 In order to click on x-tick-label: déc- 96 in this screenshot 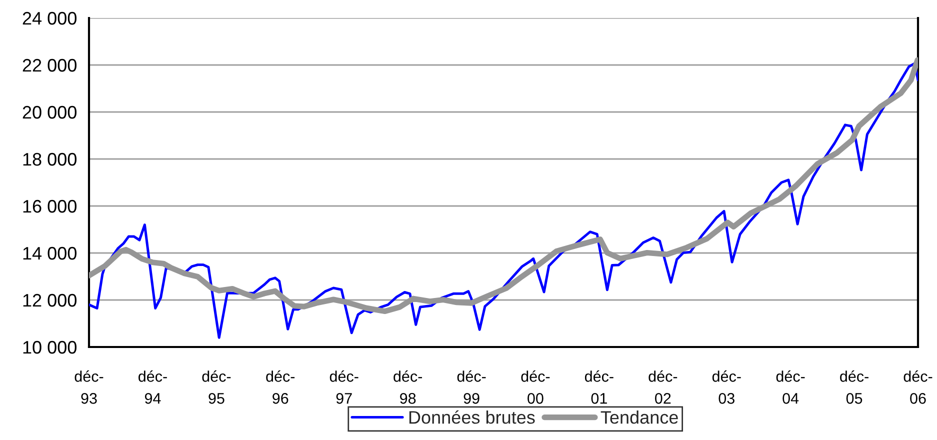, I will do `click(280, 387)`.